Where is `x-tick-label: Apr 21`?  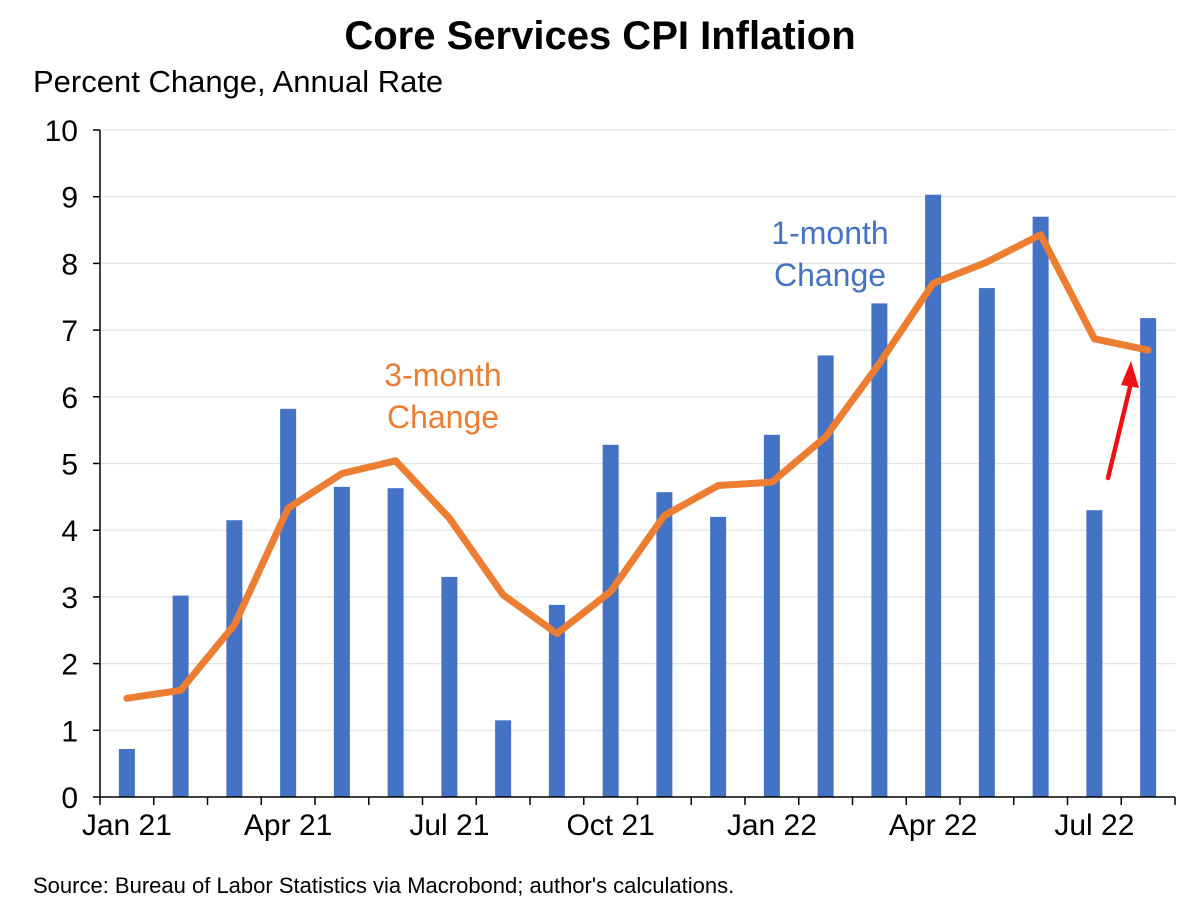 x-tick-label: Apr 21 is located at coordinates (288, 825).